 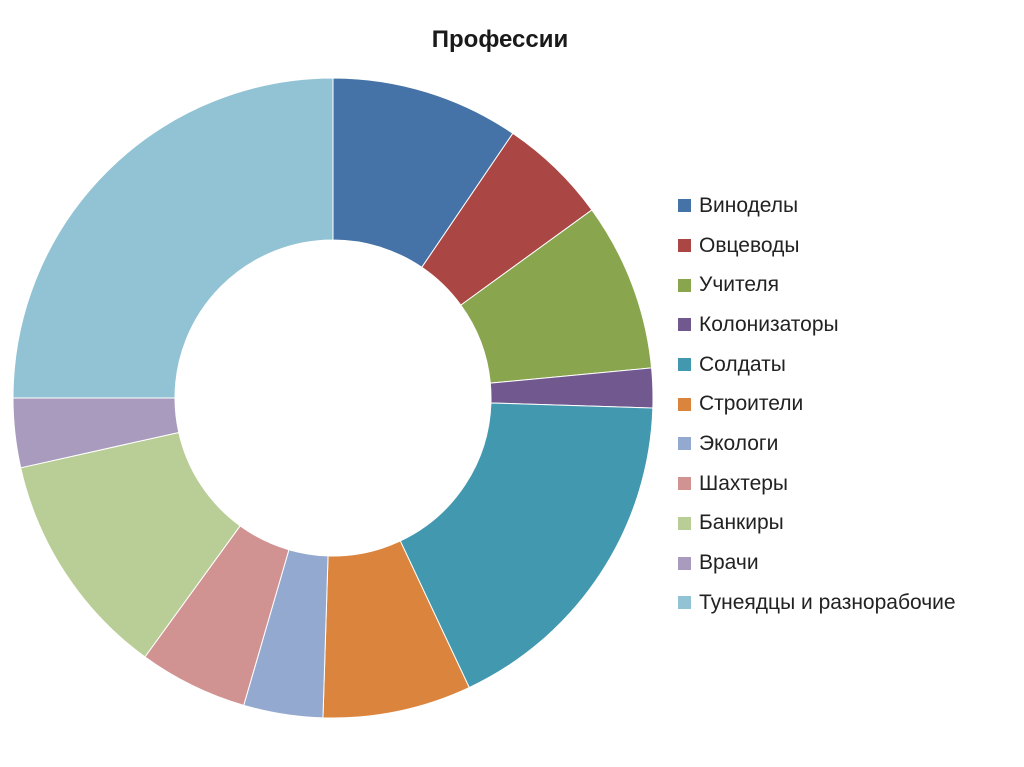 I want to click on legend-item-0: Виноделы, so click(x=817, y=206).